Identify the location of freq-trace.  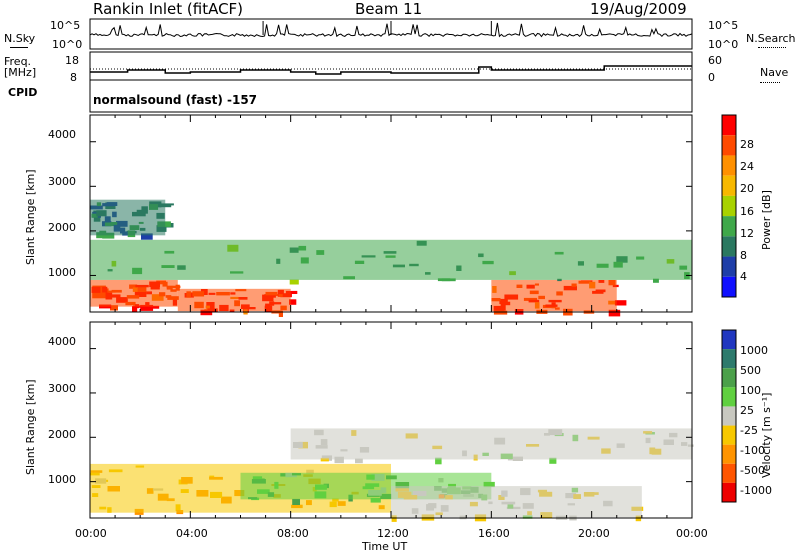
(391, 70).